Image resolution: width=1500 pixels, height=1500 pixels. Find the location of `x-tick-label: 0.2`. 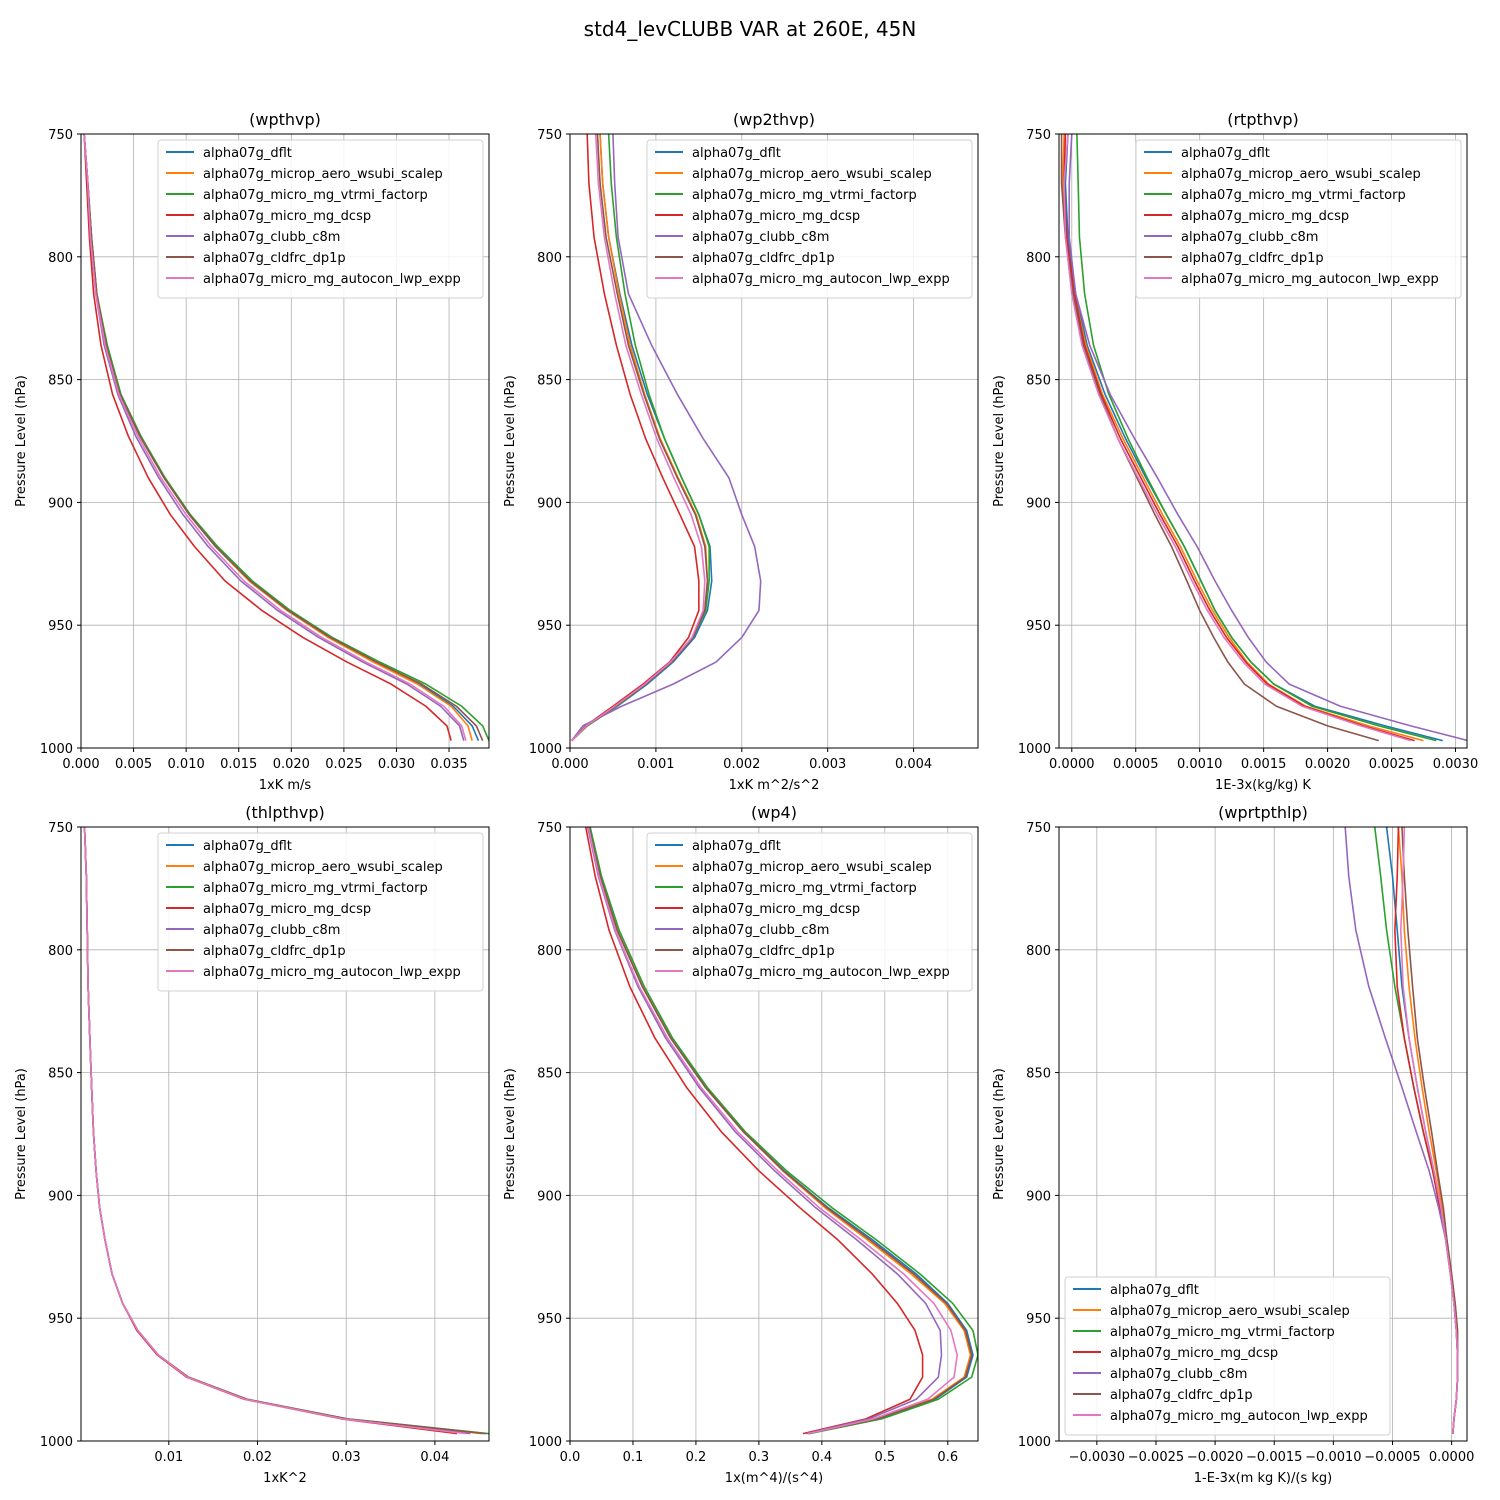

x-tick-label: 0.2 is located at coordinates (696, 1457).